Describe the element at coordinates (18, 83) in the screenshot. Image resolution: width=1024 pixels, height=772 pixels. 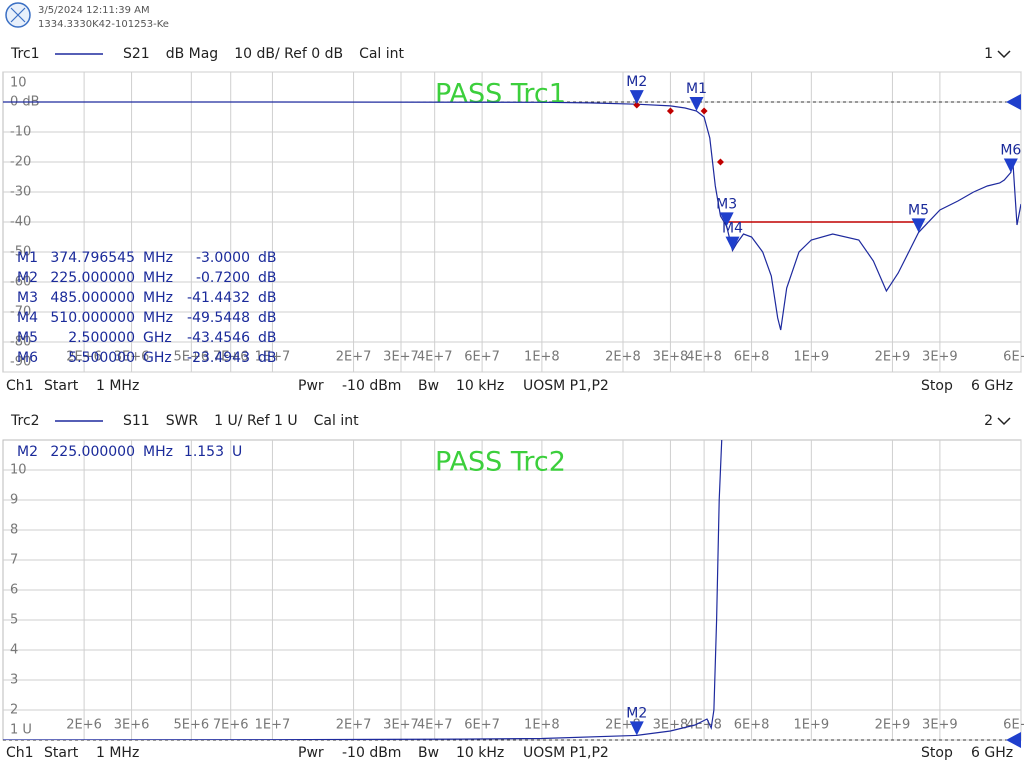
I see `y-tick-label: 10` at that location.